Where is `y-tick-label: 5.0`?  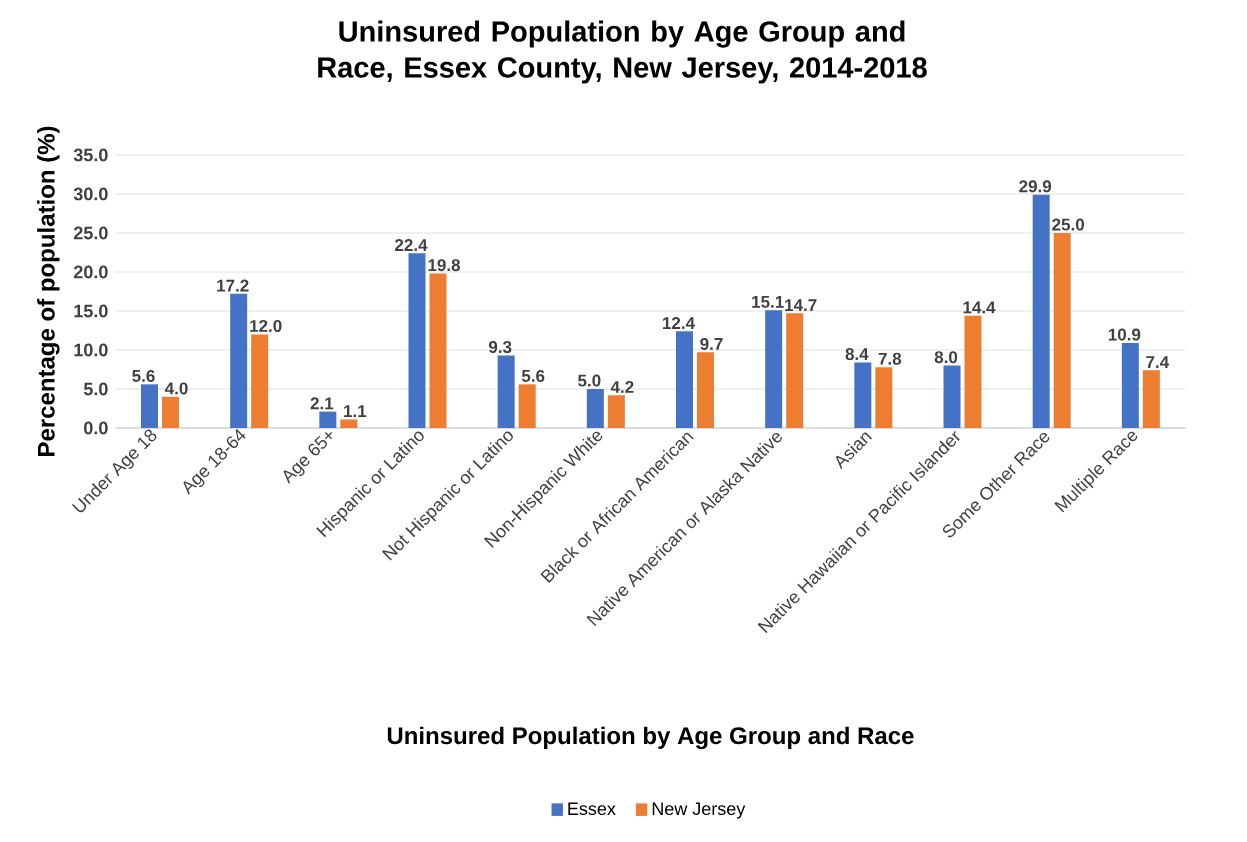
y-tick-label: 5.0 is located at coordinates (95, 389).